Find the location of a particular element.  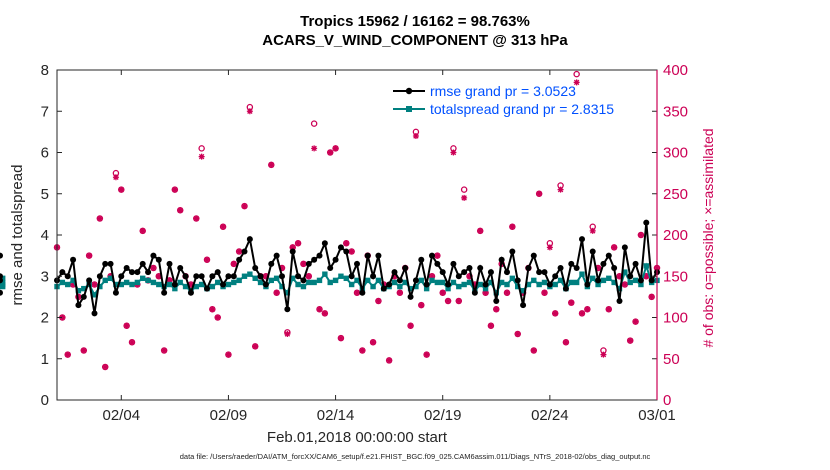

chart-title: Tropics 15962 / 16162 = 98.763% is located at coordinates (415, 21).